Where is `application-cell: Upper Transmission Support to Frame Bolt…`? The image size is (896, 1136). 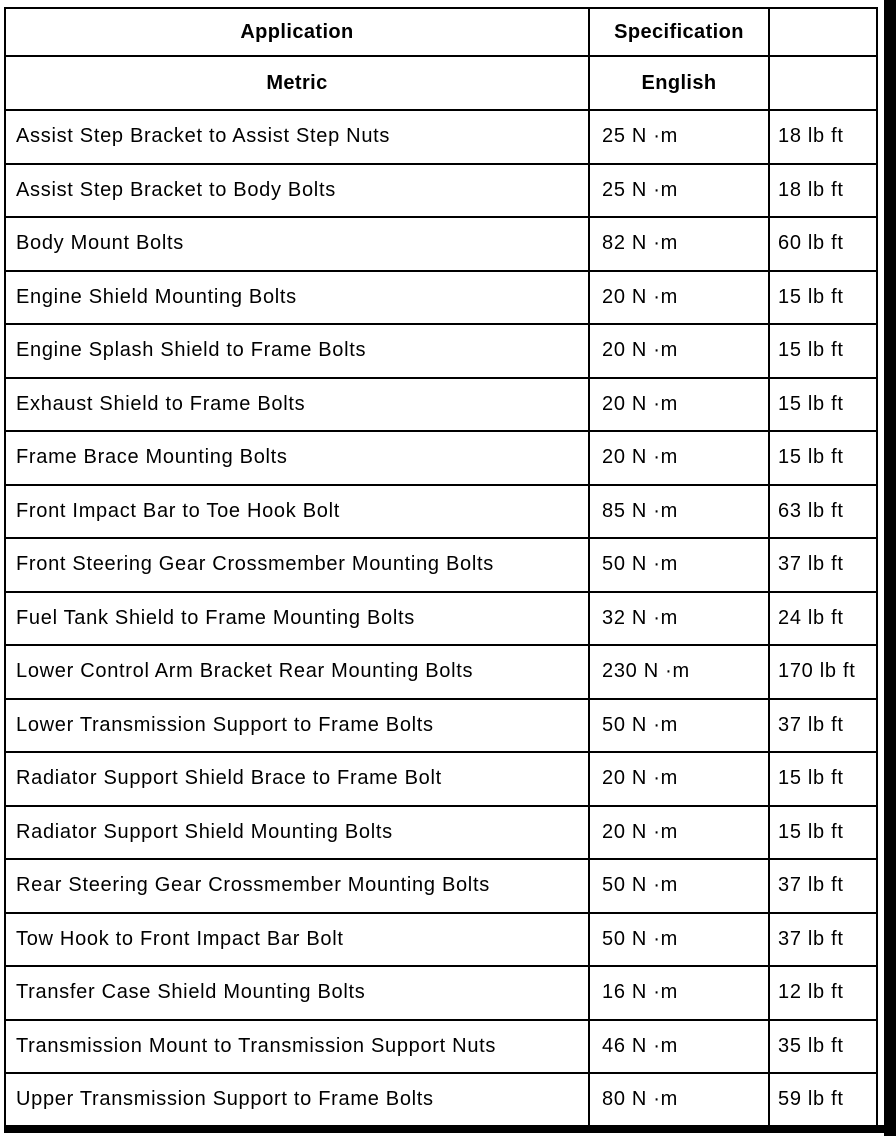 application-cell: Upper Transmission Support to Frame Bolt… is located at coordinates (297, 1100).